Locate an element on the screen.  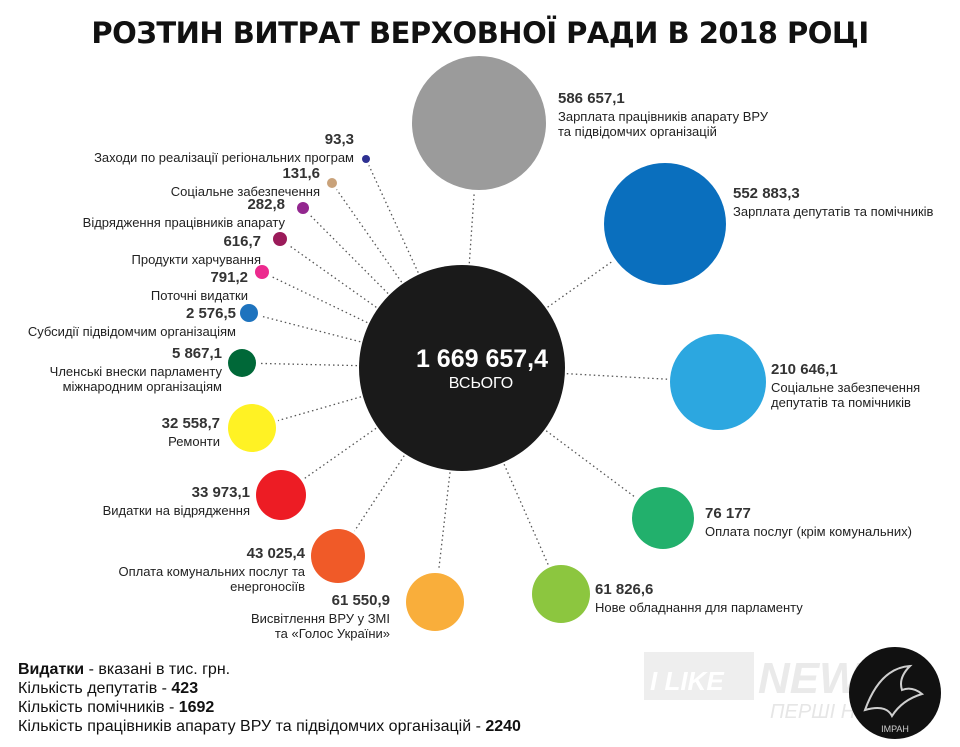
bubble-label: Оплата комунальних послуг та is located at coordinates (211, 571).